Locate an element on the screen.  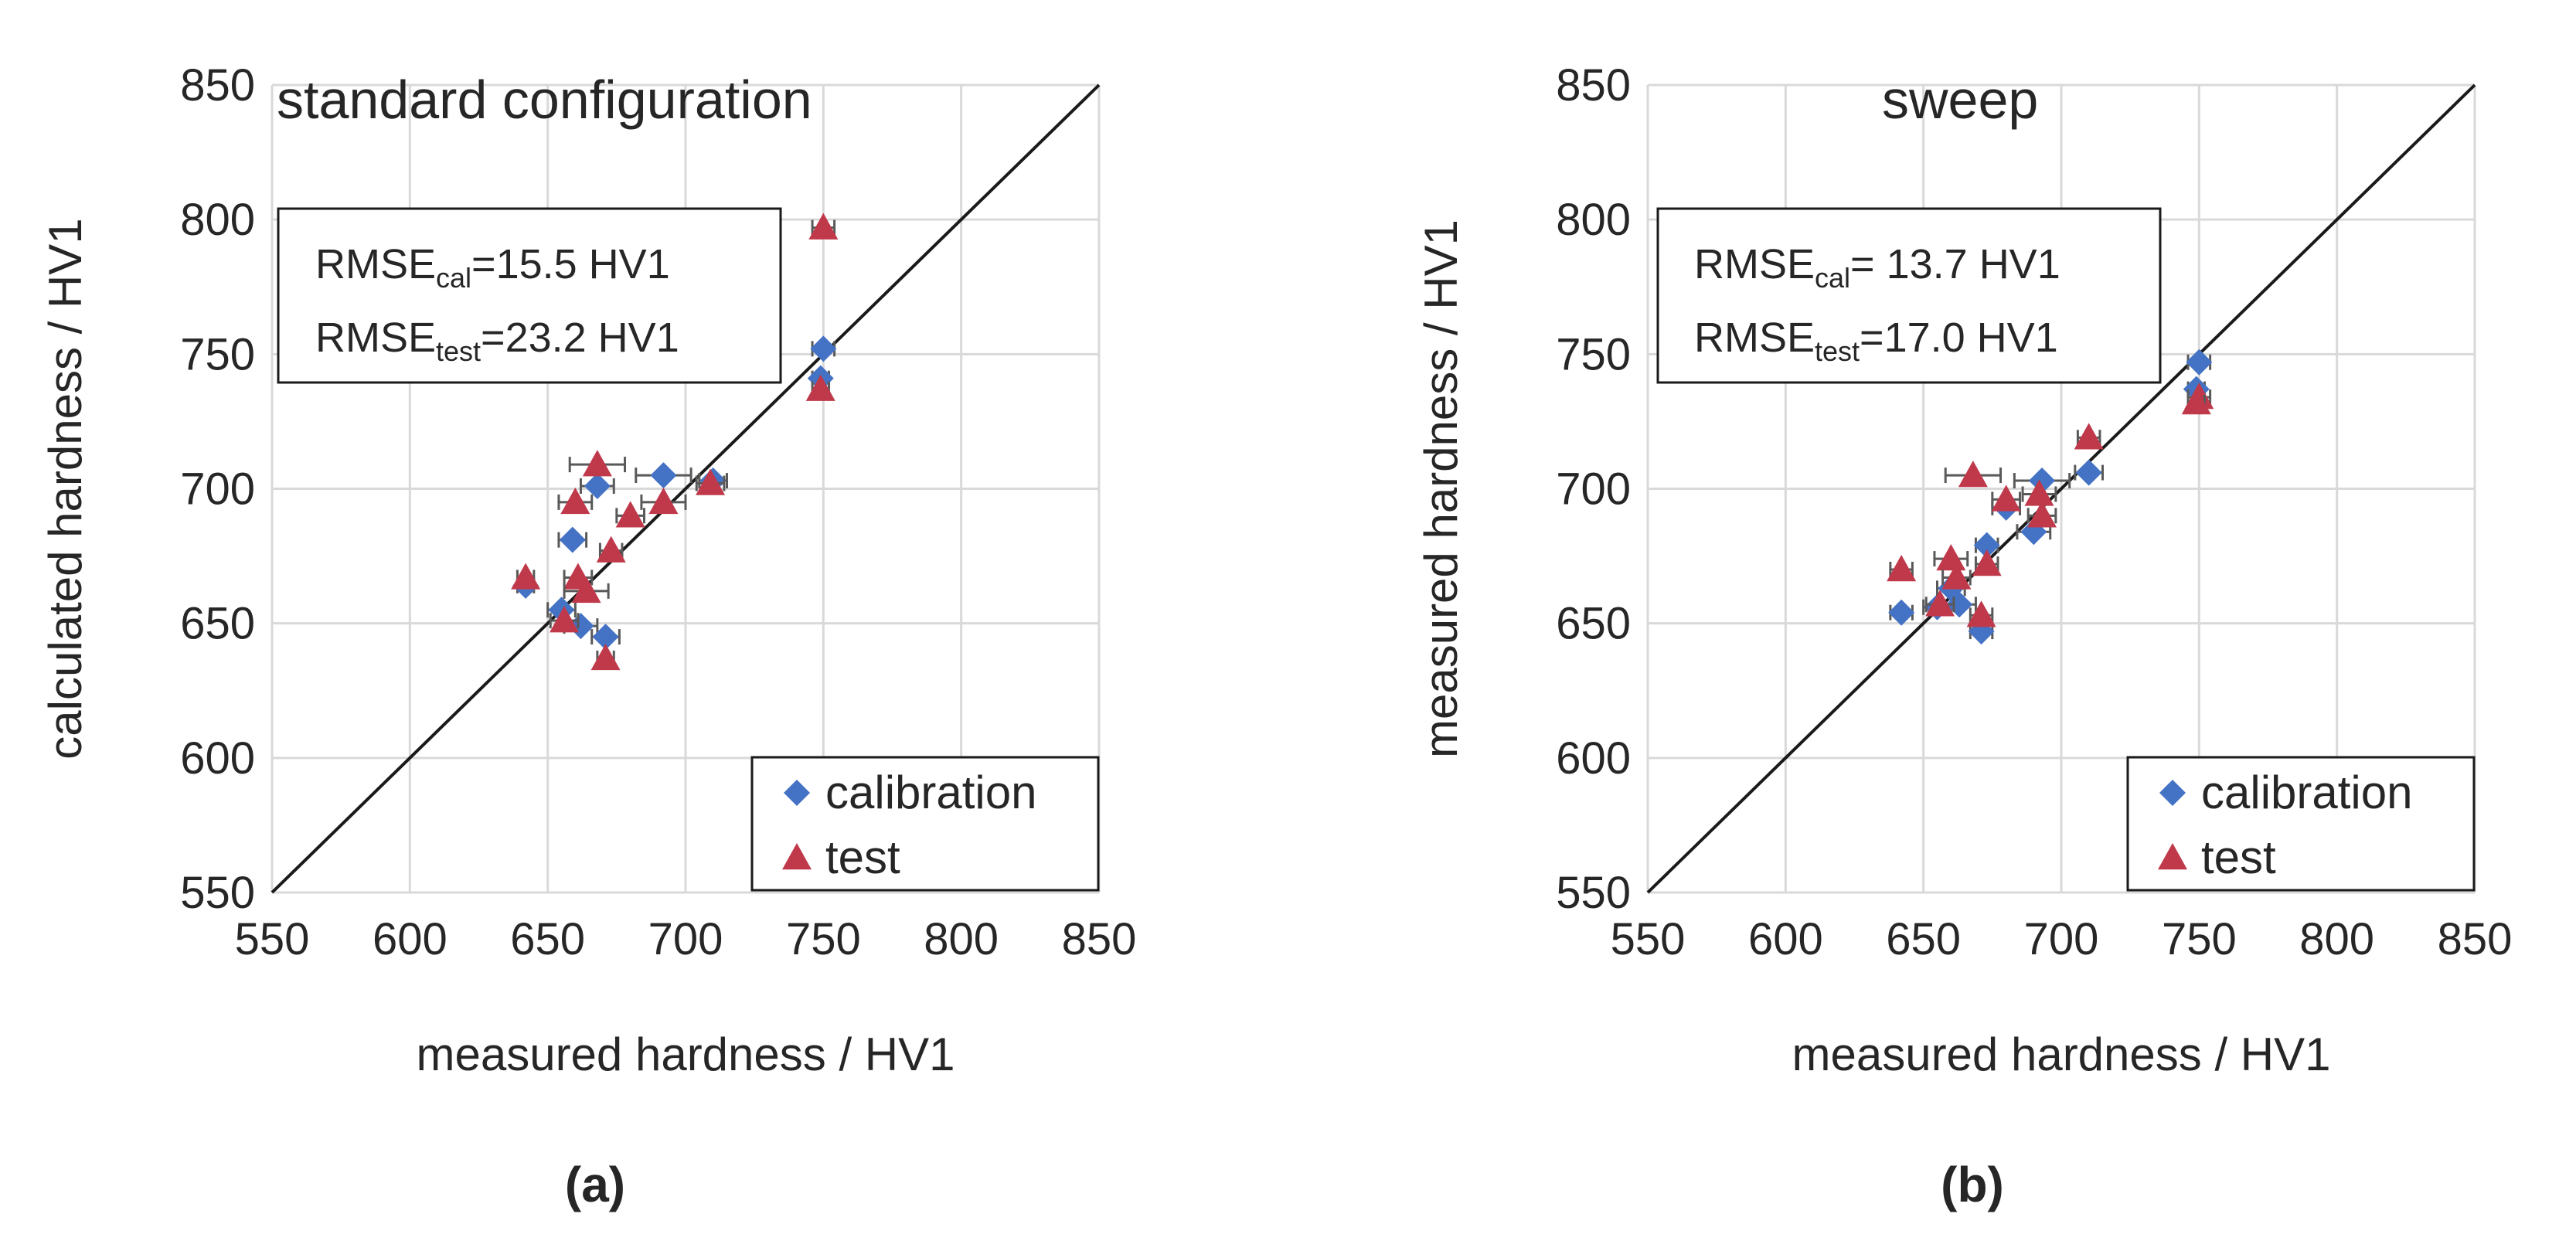
rmse-test-label: RMSEtest=23.2 HV1 is located at coordinates (497, 340).